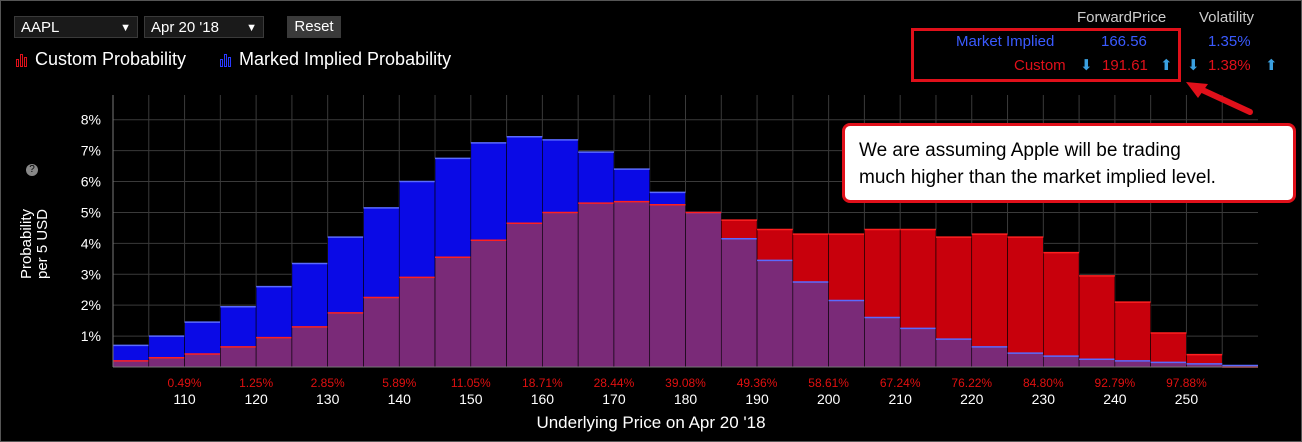  What do you see at coordinates (900, 383) in the screenshot?
I see `cumulative-label: 67.24%` at bounding box center [900, 383].